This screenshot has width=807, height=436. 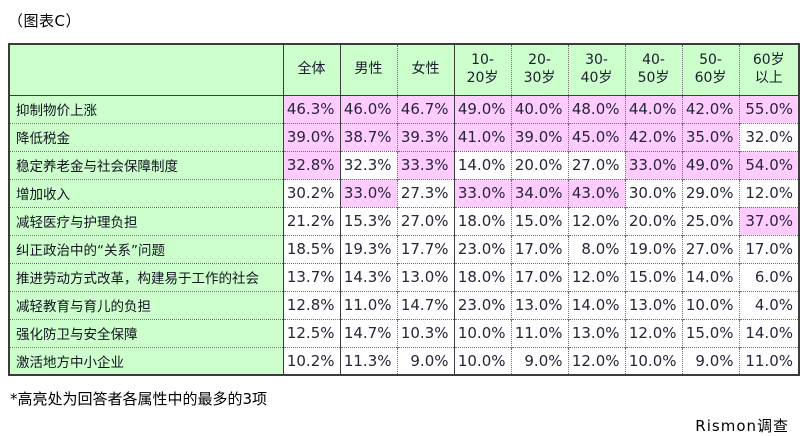 What do you see at coordinates (426, 332) in the screenshot?
I see `value-cell: 10.3%` at bounding box center [426, 332].